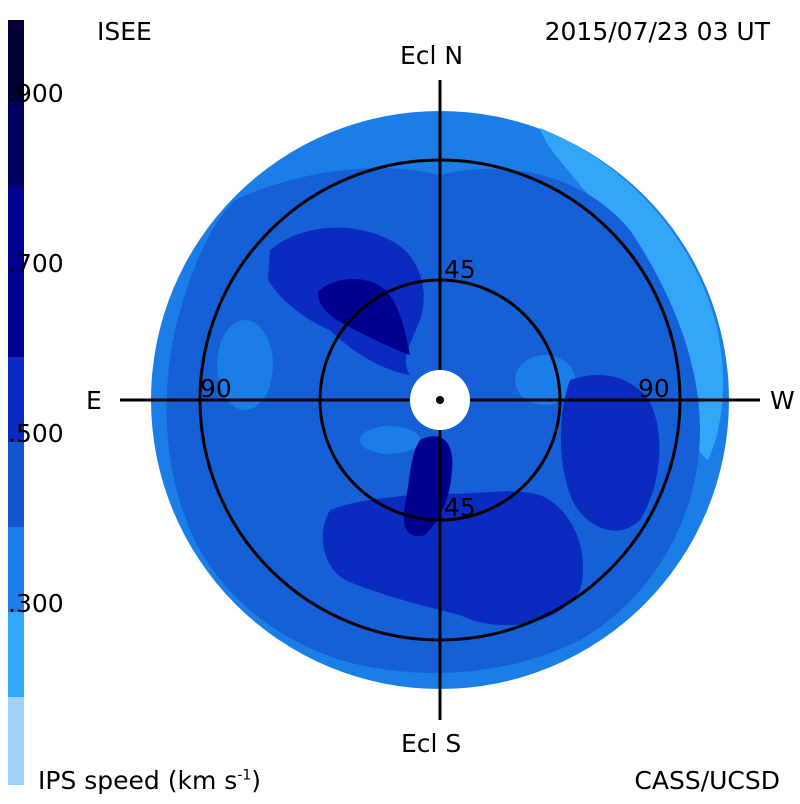  Describe the element at coordinates (432, 55) in the screenshot. I see `axis-label-north: Ecl N` at that location.